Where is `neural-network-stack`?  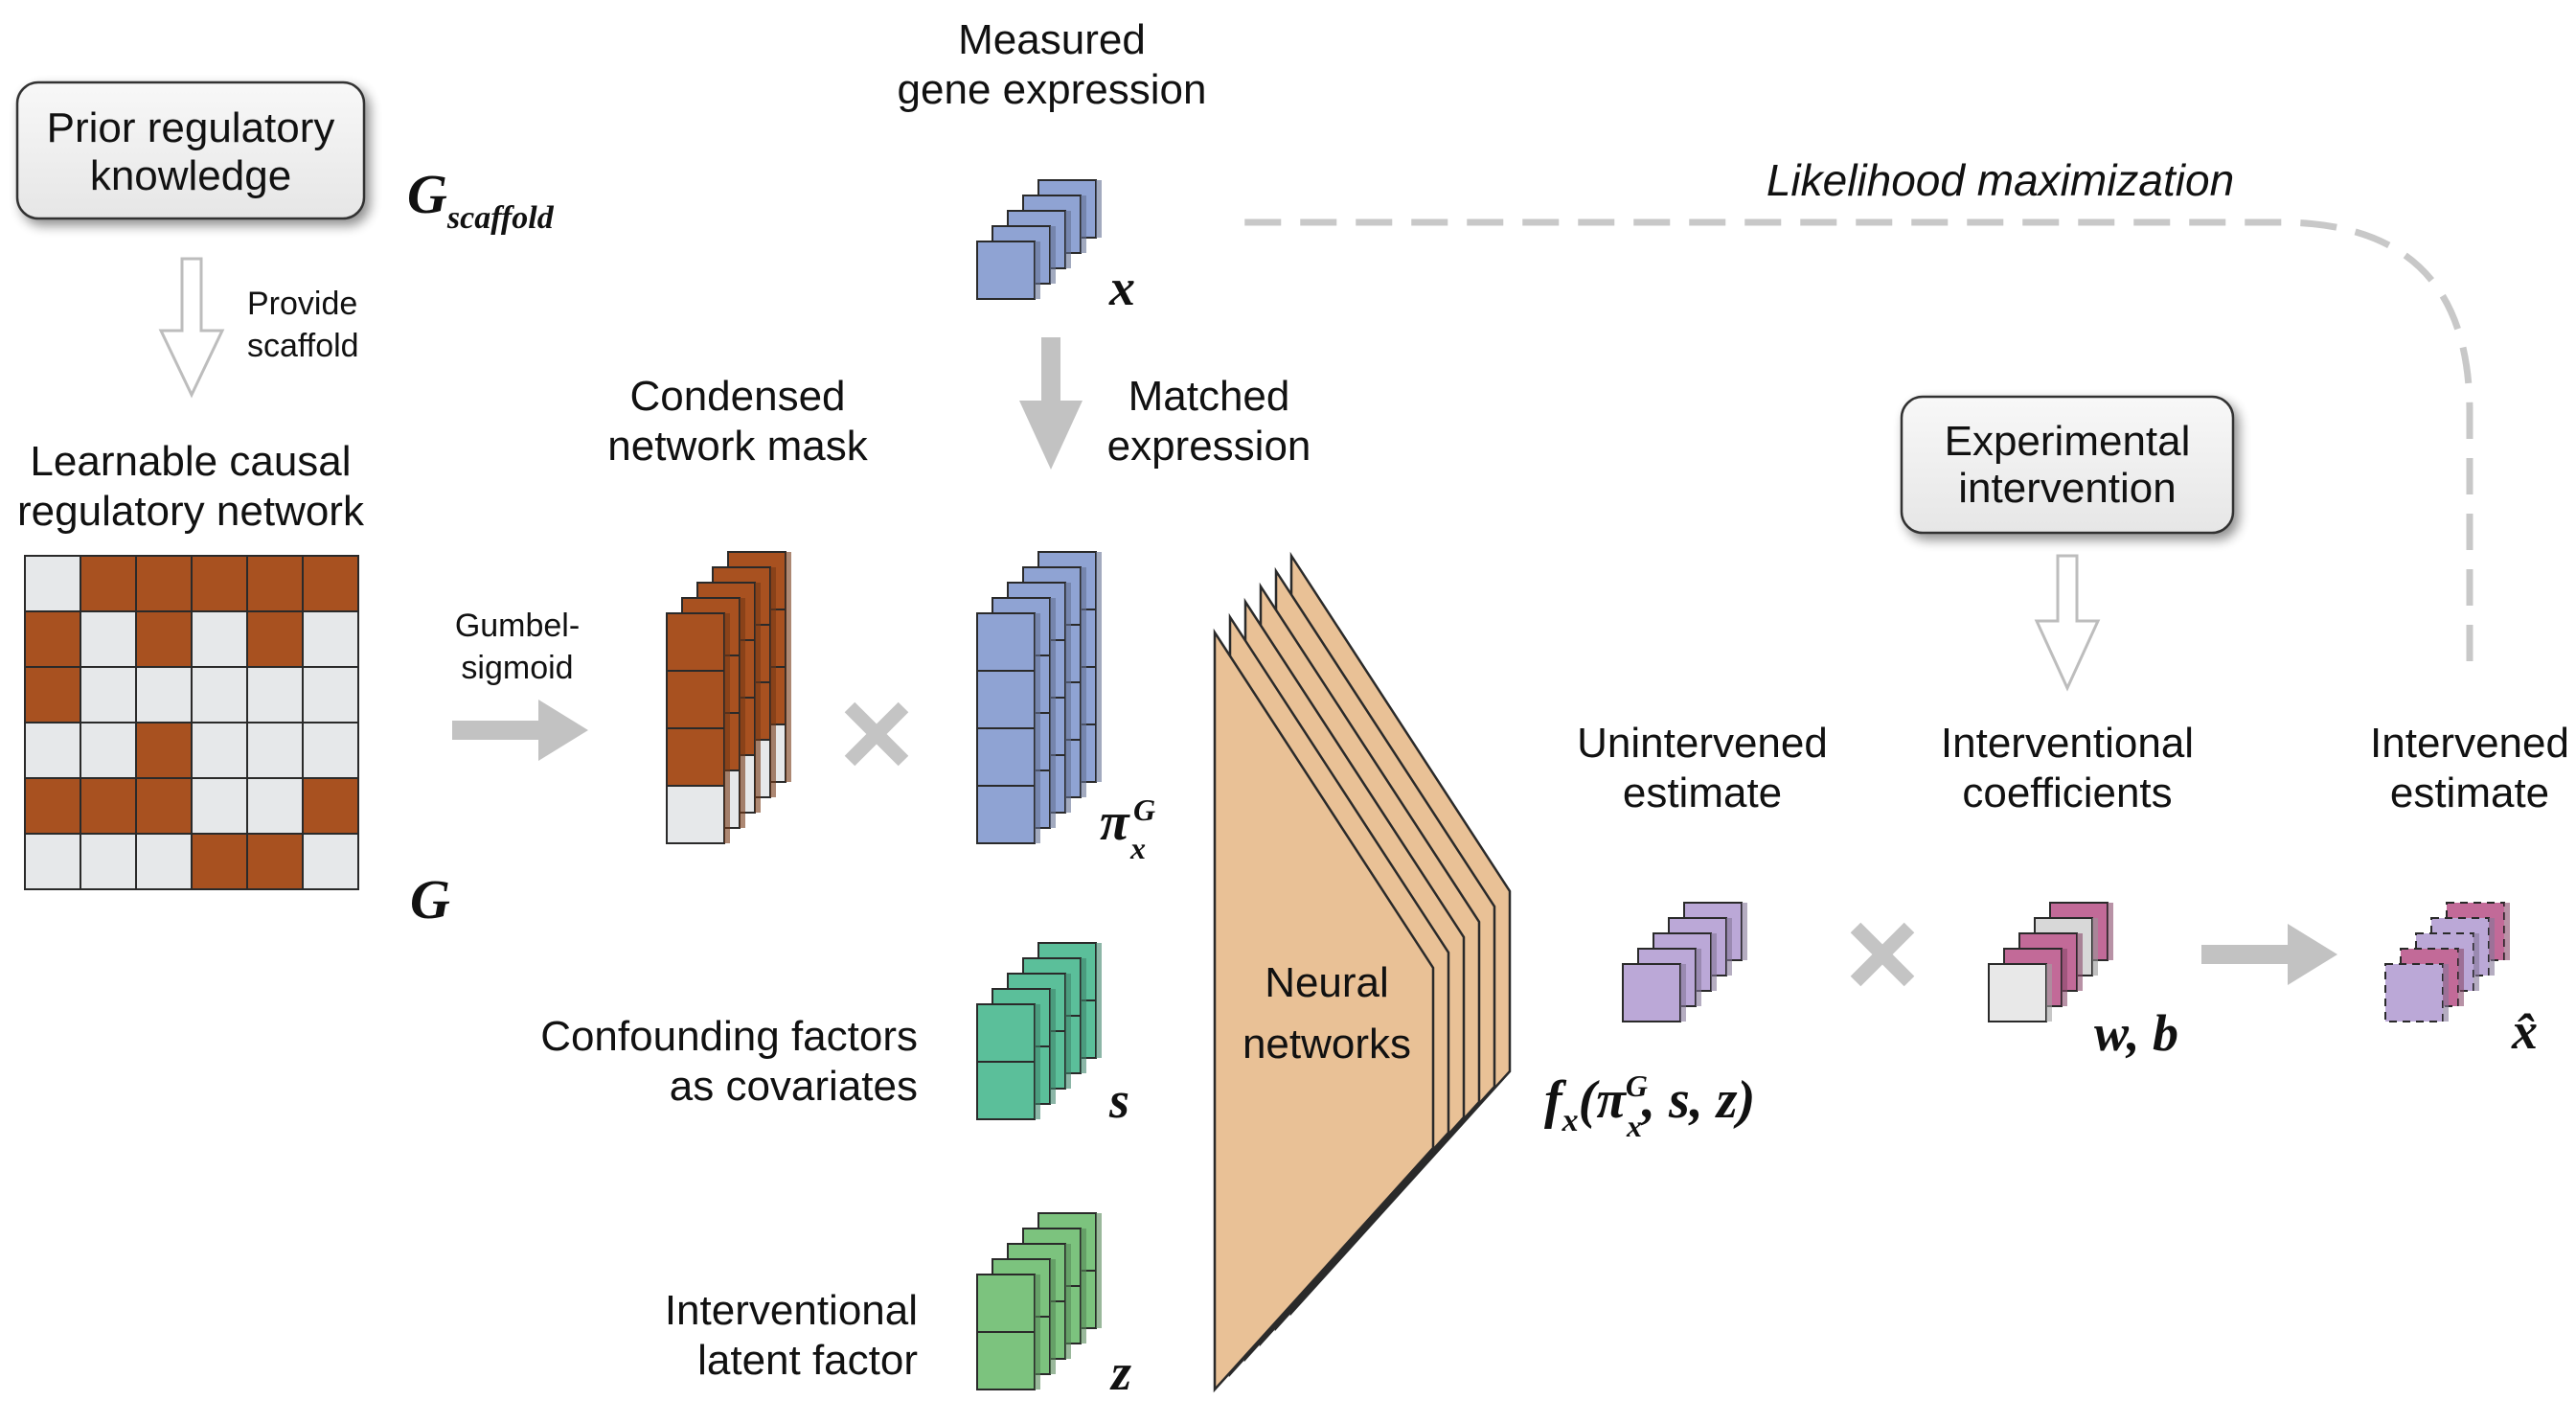
neural-network-stack is located at coordinates (1363, 972).